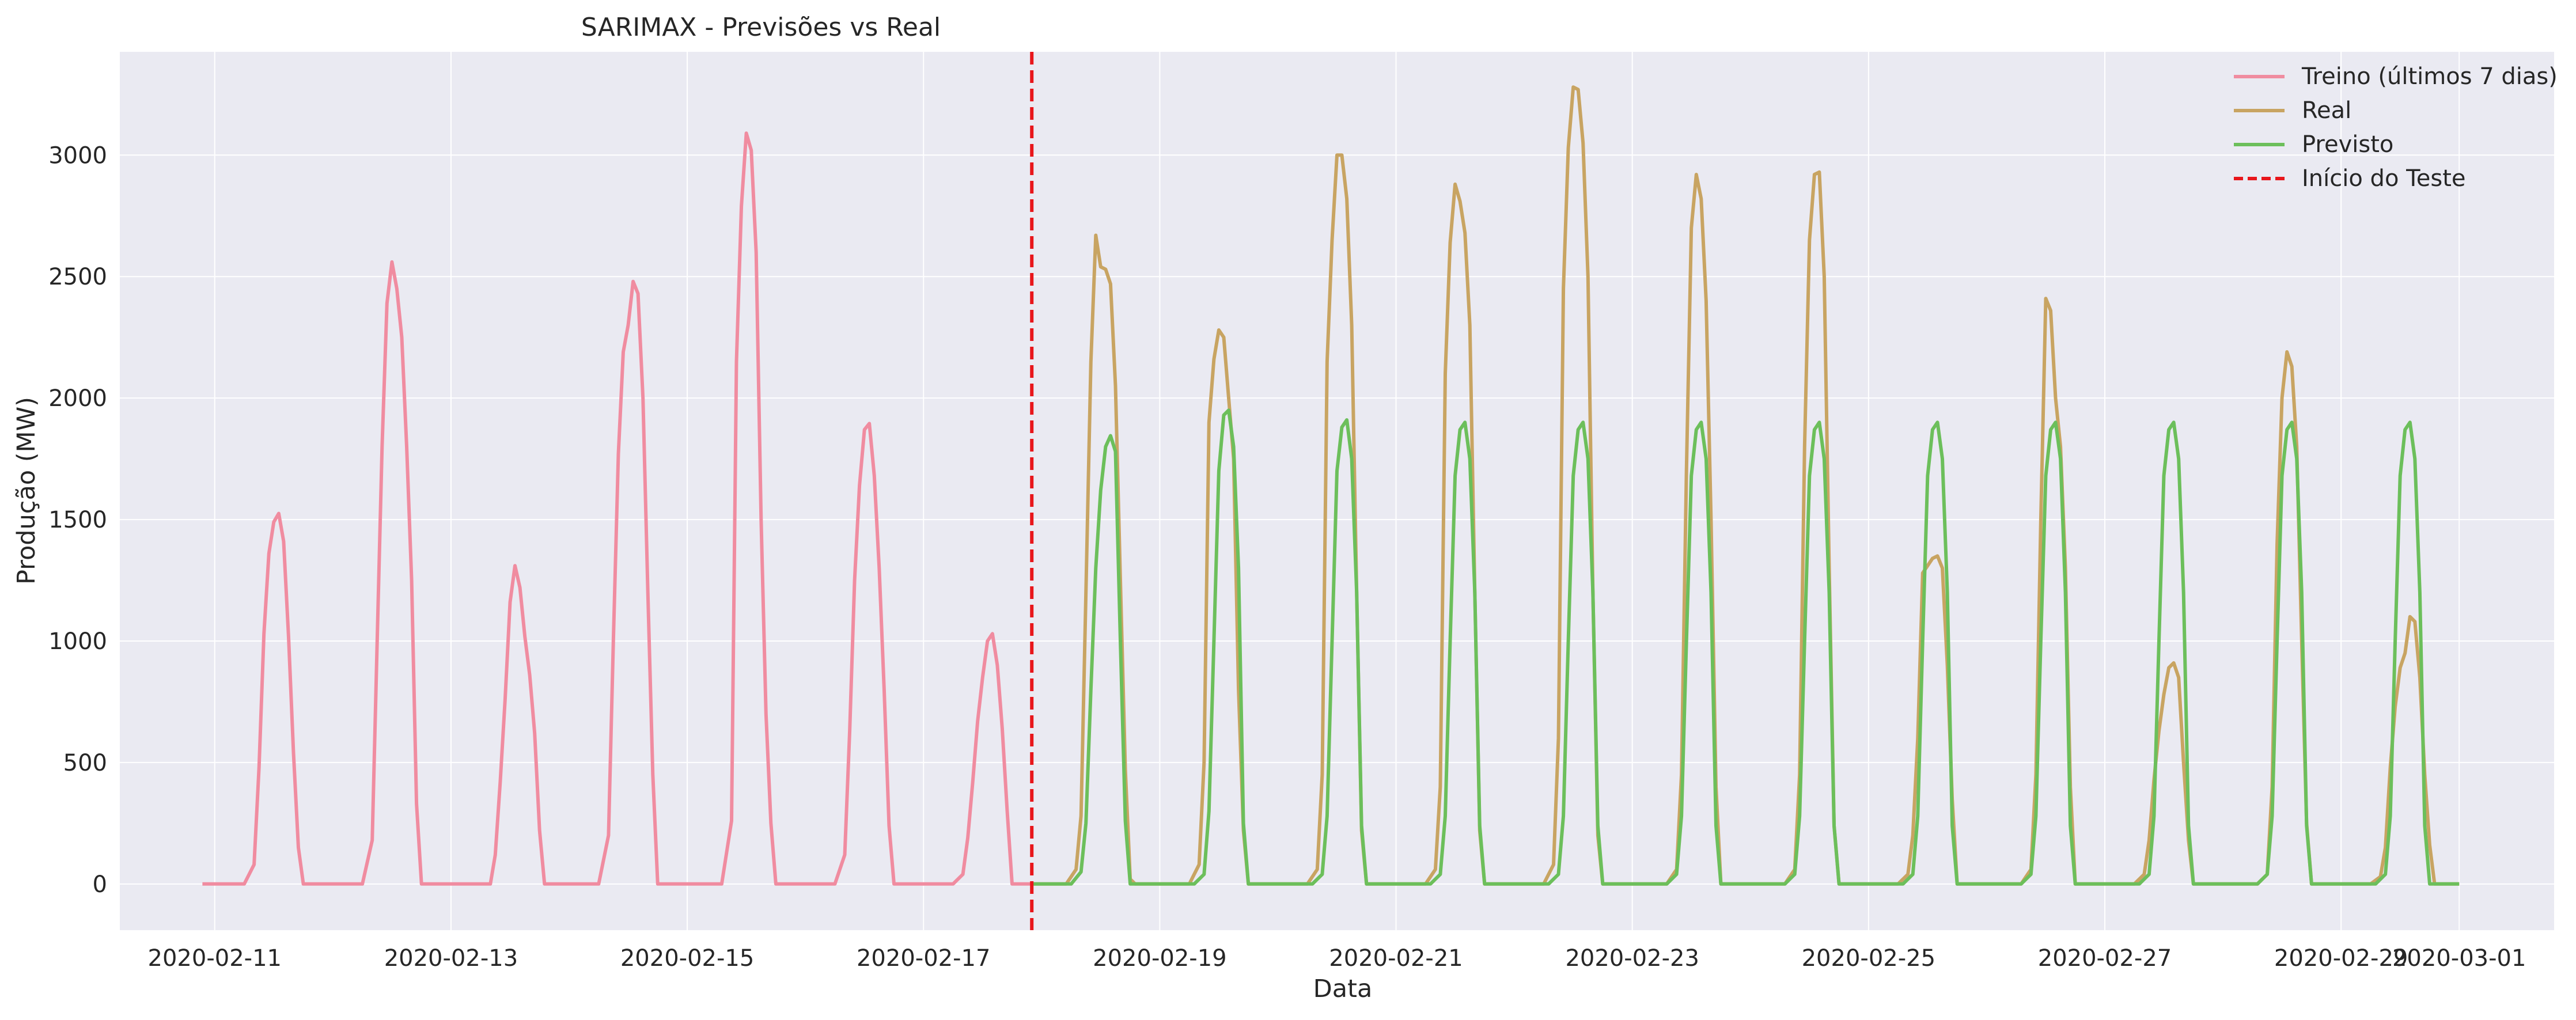 This screenshot has height=1020, width=2576. What do you see at coordinates (77, 398) in the screenshot?
I see `y-tick-label: 2000` at bounding box center [77, 398].